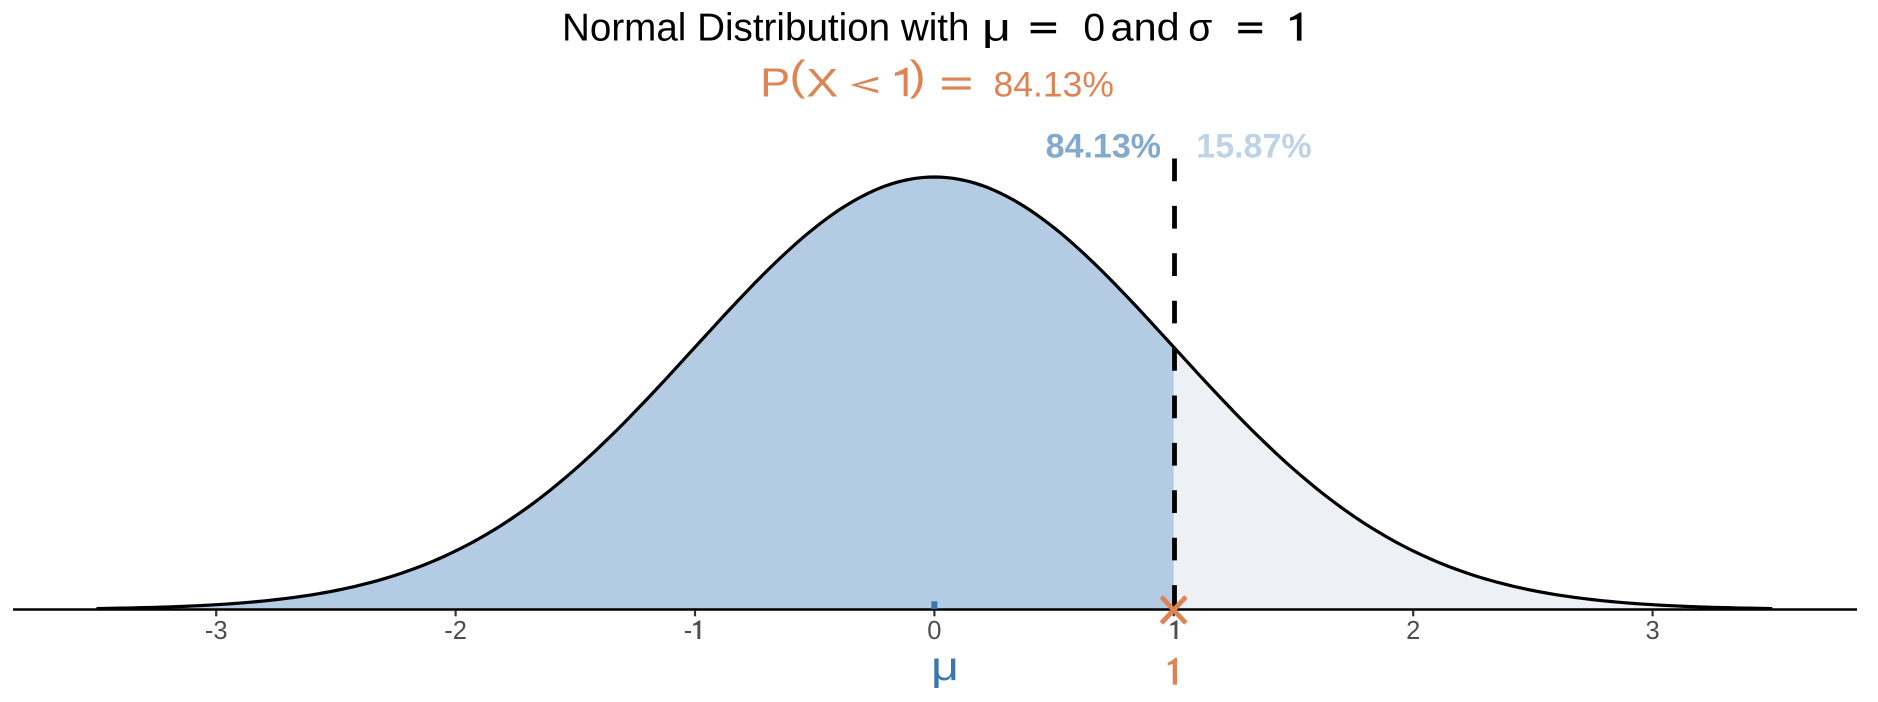 The image size is (1878, 702). I want to click on svg-text: and, so click(1145, 28).